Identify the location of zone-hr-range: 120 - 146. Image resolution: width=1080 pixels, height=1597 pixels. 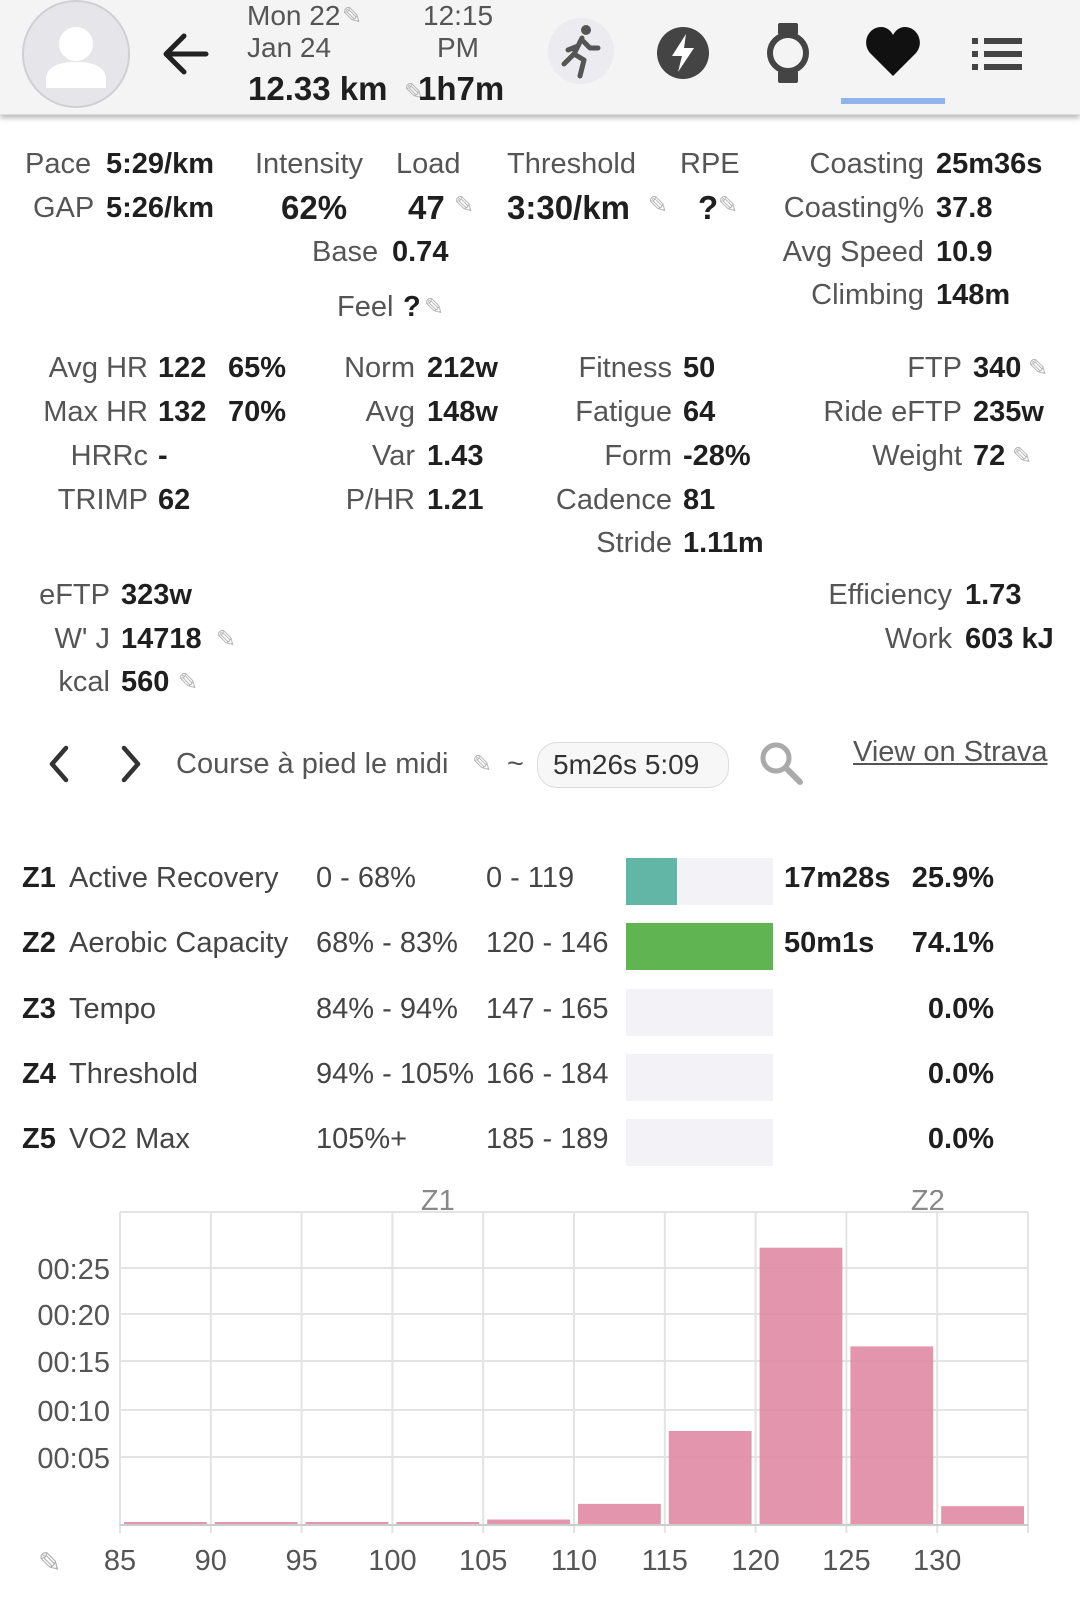
(547, 943).